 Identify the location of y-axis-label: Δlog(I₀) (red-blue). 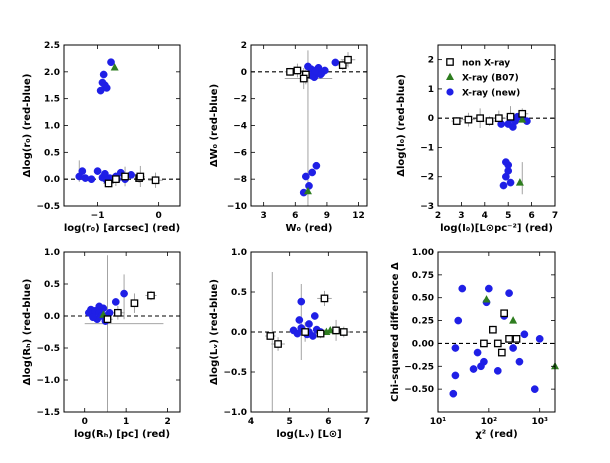
(401, 125).